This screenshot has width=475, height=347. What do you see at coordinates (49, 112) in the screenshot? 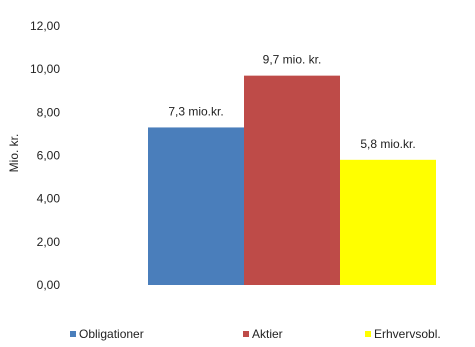
I see `y-tick-label: 8,00` at bounding box center [49, 112].